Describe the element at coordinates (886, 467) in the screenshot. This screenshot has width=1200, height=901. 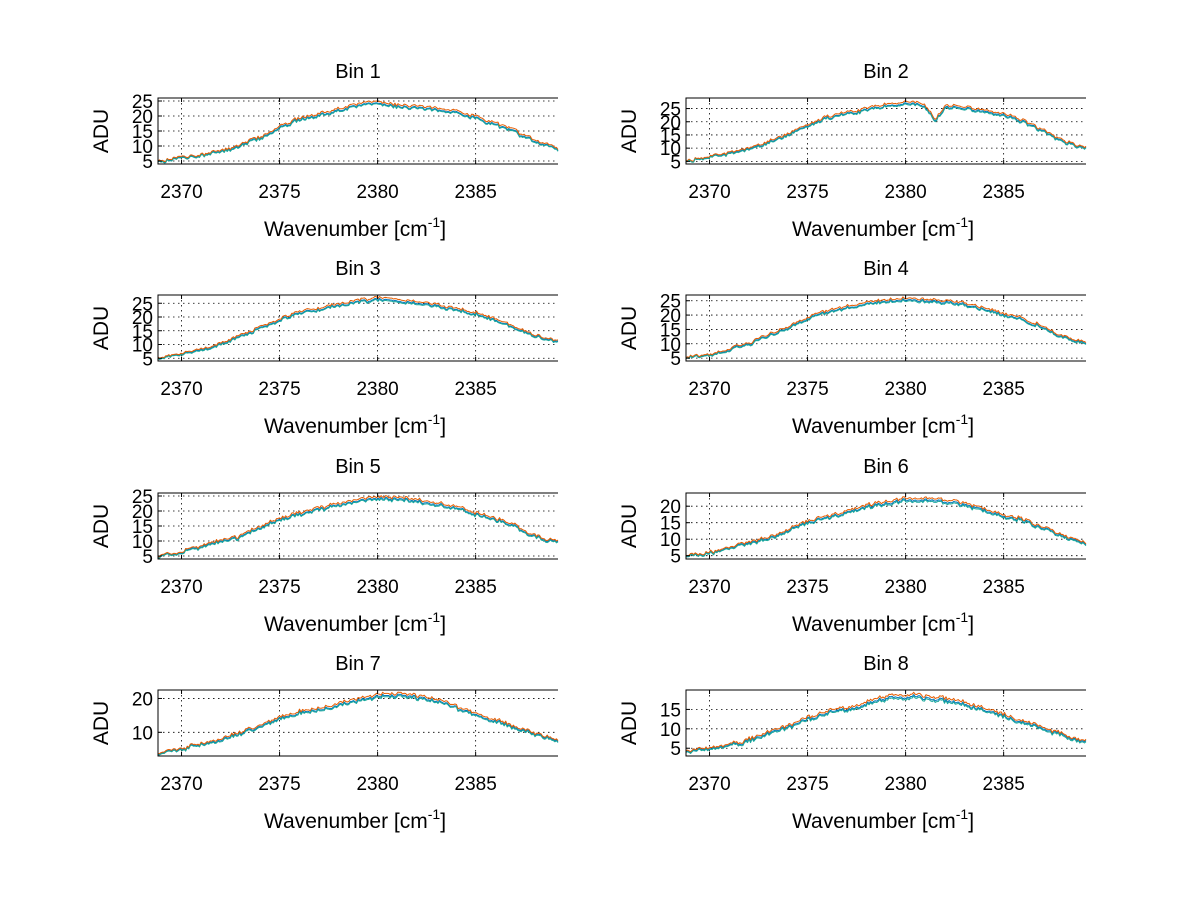
I see `subplot-title: Bin 6` at that location.